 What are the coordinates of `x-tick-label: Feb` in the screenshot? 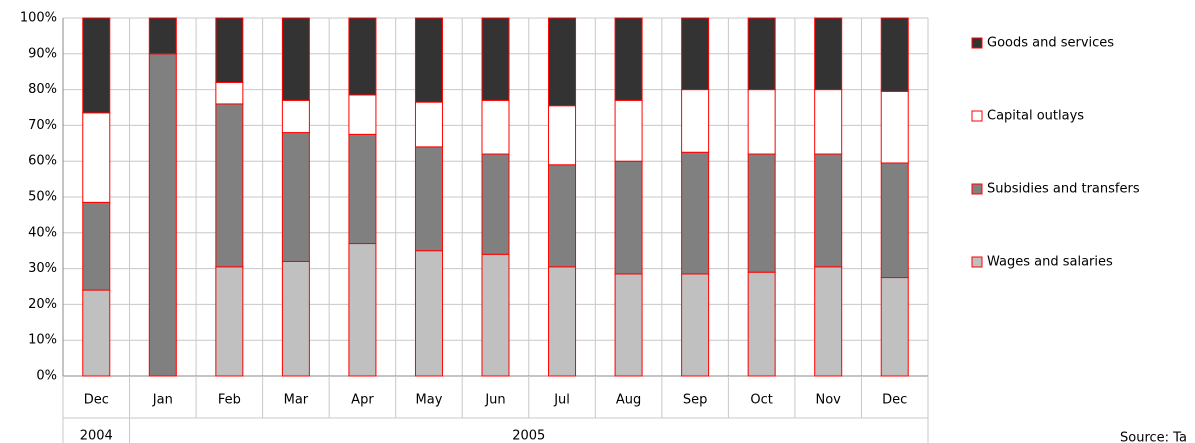 It's located at (229, 400).